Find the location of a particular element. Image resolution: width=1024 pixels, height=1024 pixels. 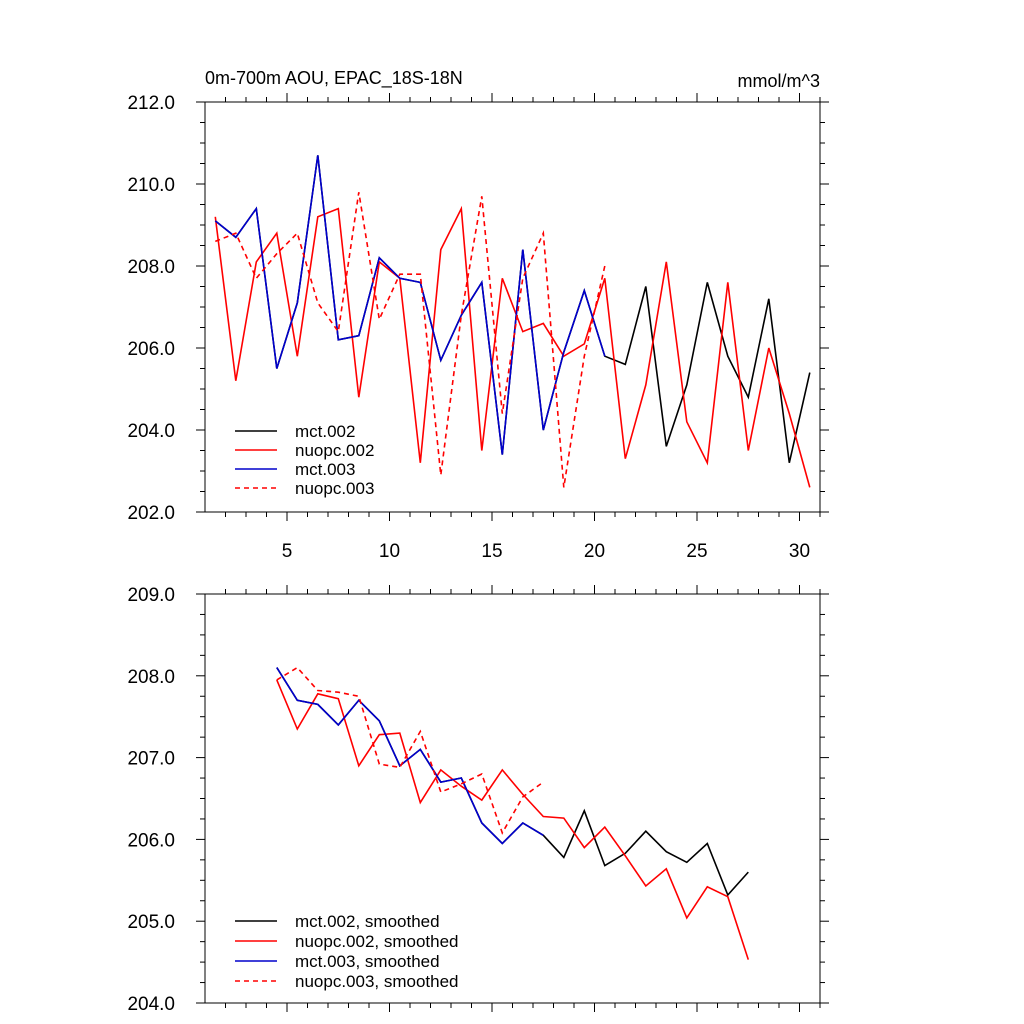

y-tick-label: 212.0 is located at coordinates (151, 103).